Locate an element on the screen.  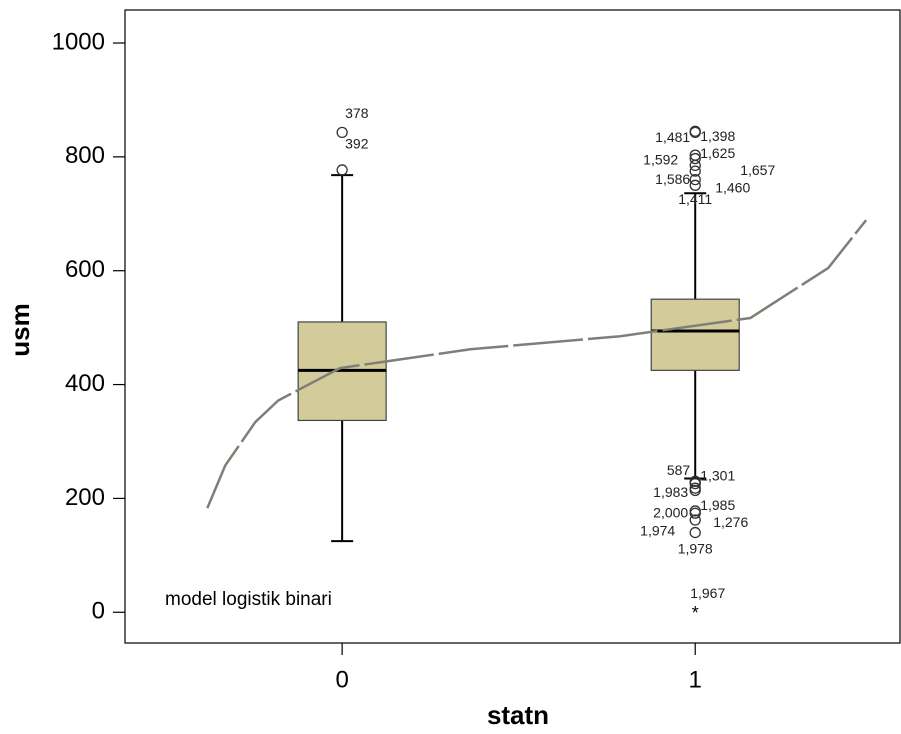
x-tick-label: 1 is located at coordinates (695, 679).